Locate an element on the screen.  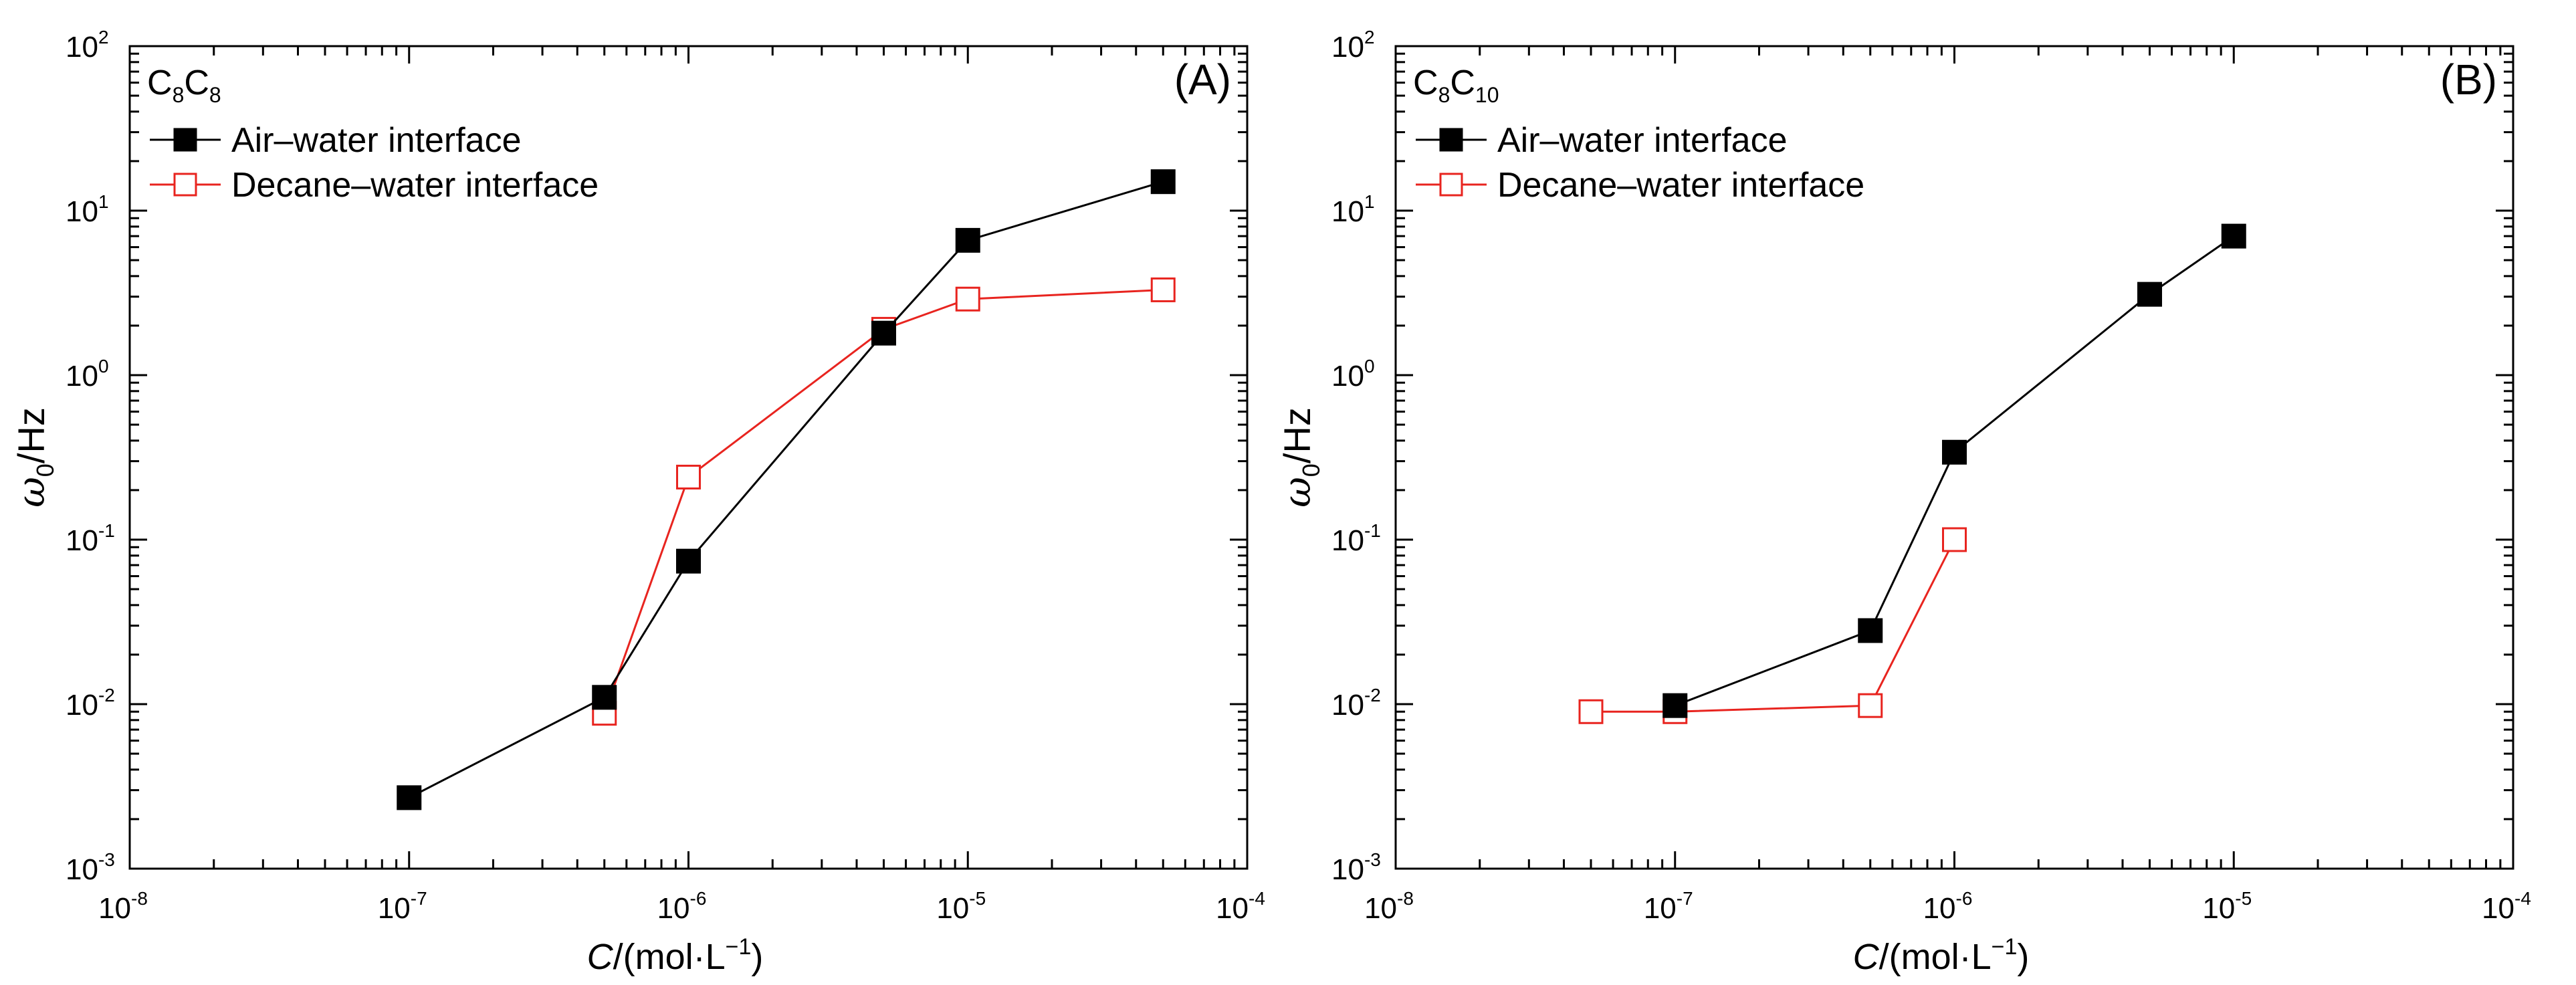
series-air-water is located at coordinates (1954, 471).